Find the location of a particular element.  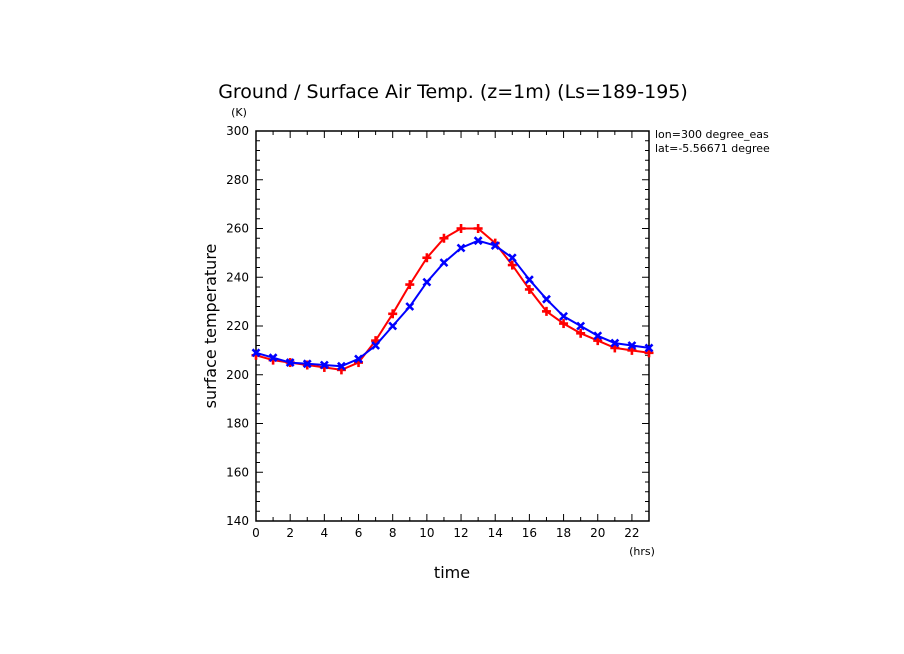

x-axis-label: time is located at coordinates (452, 572).